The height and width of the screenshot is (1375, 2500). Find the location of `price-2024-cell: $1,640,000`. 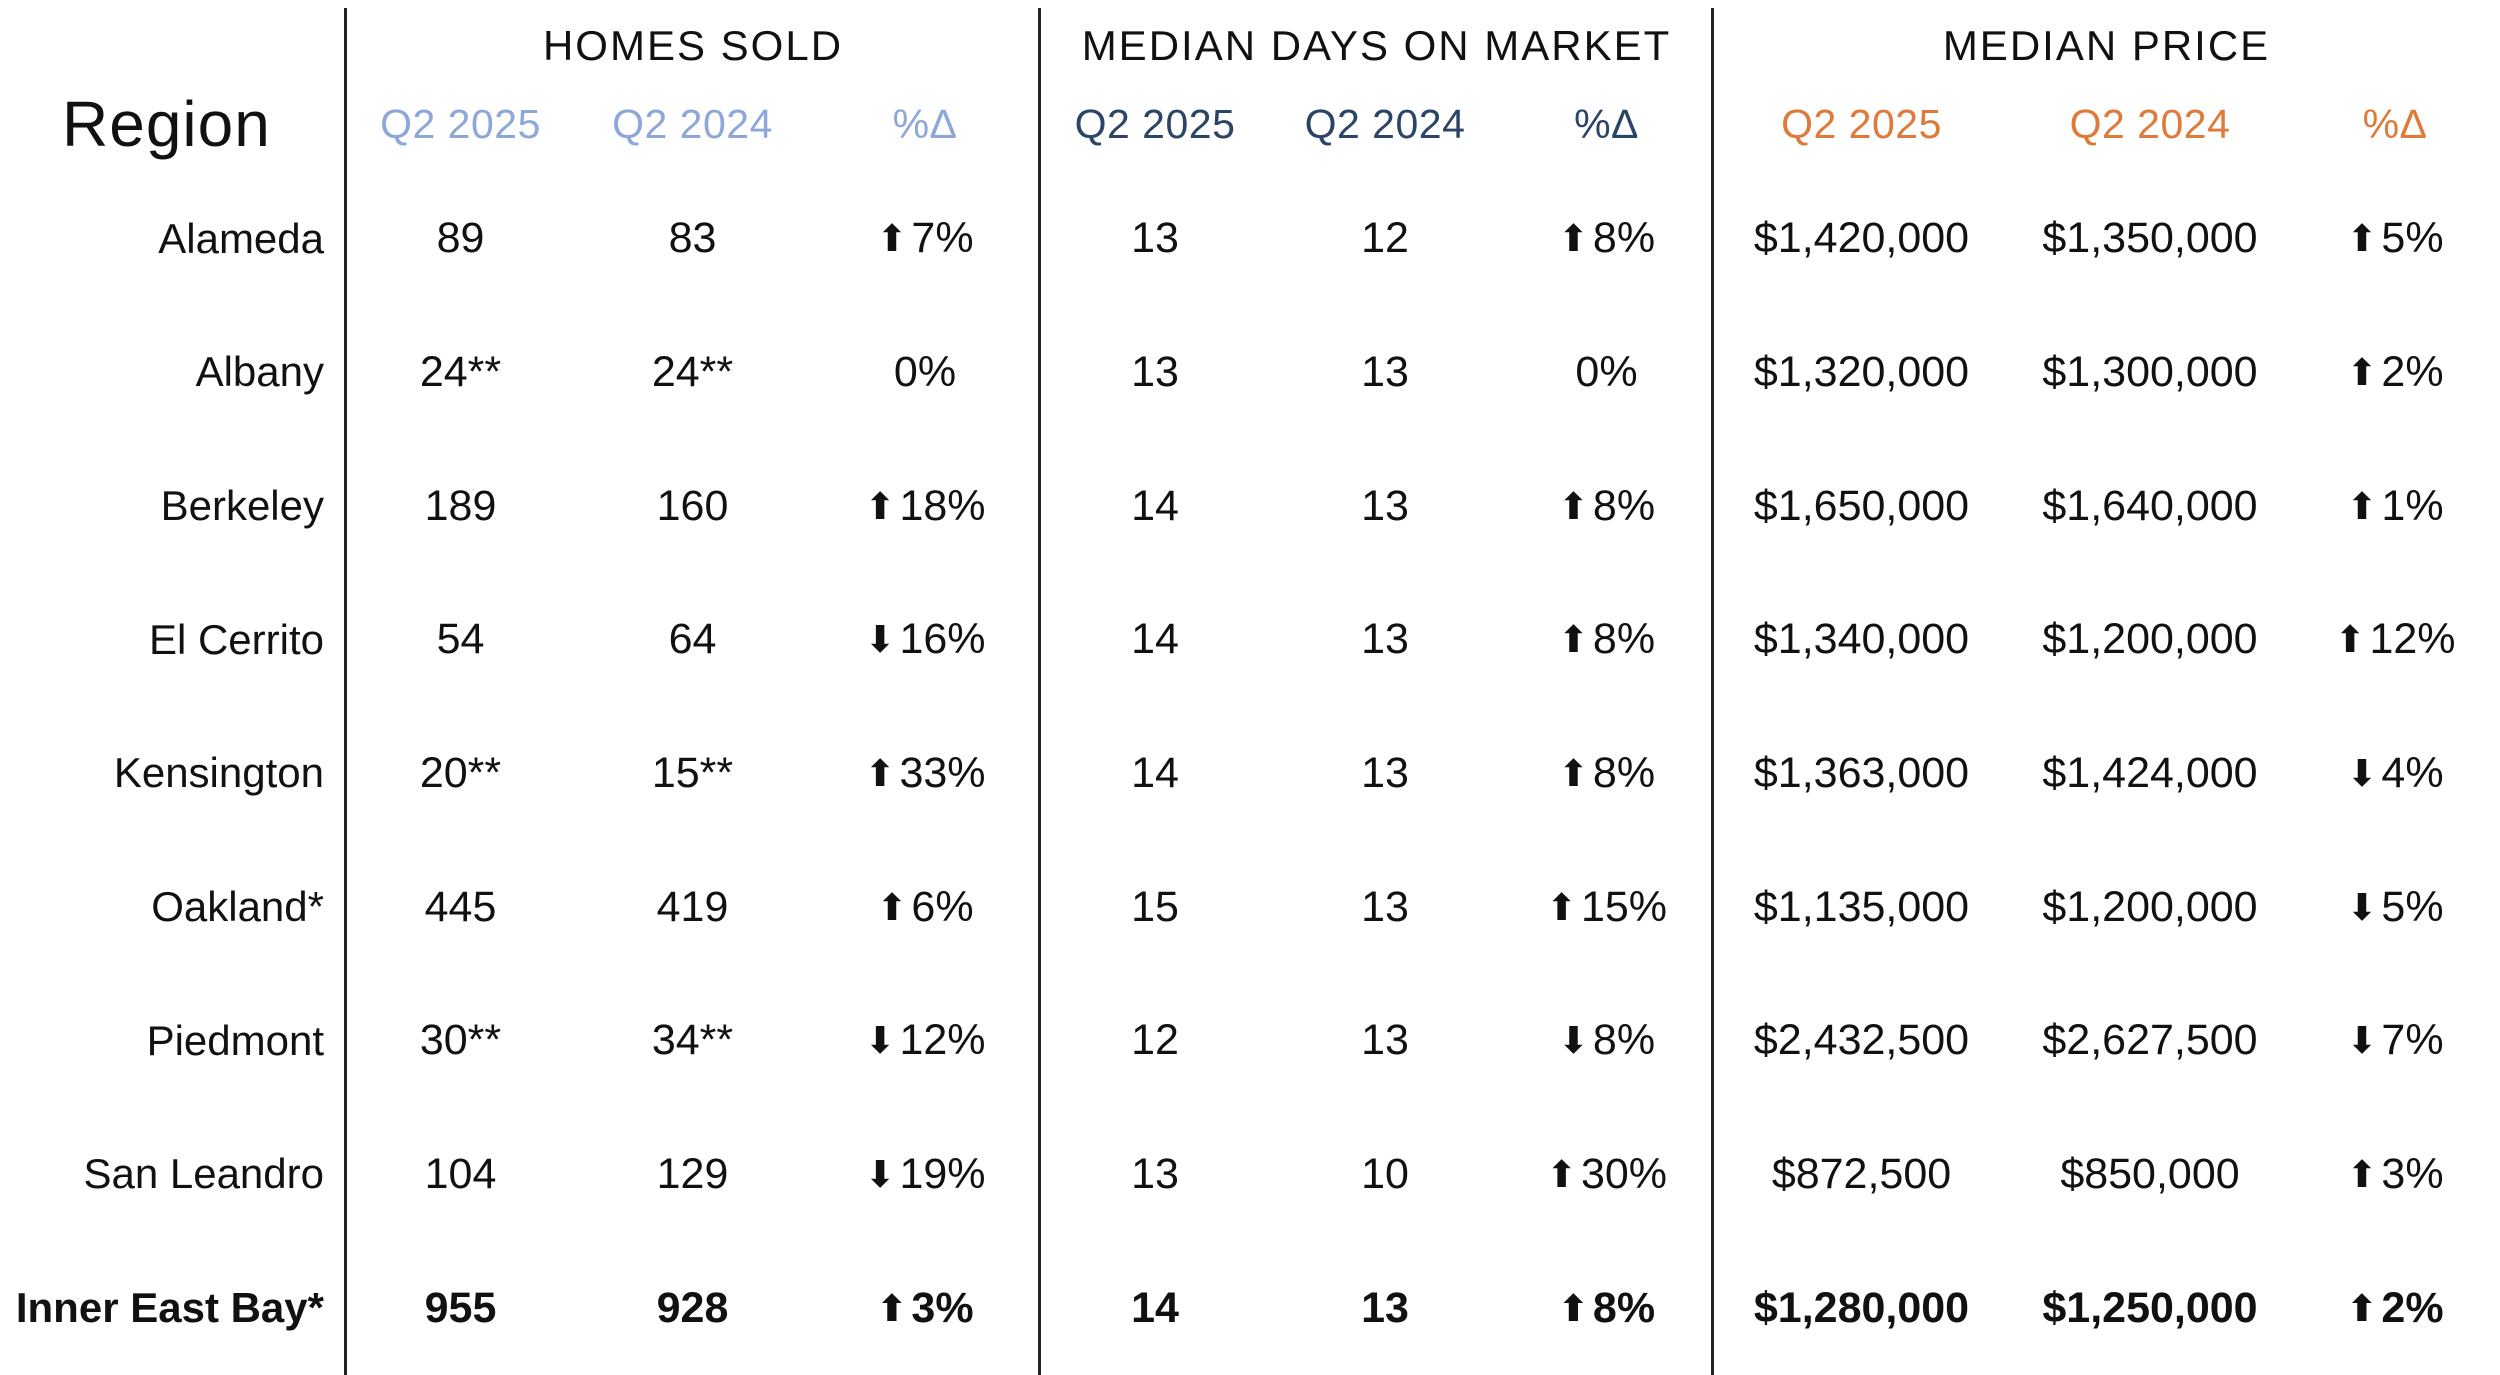

price-2024-cell: $1,640,000 is located at coordinates (2150, 505).